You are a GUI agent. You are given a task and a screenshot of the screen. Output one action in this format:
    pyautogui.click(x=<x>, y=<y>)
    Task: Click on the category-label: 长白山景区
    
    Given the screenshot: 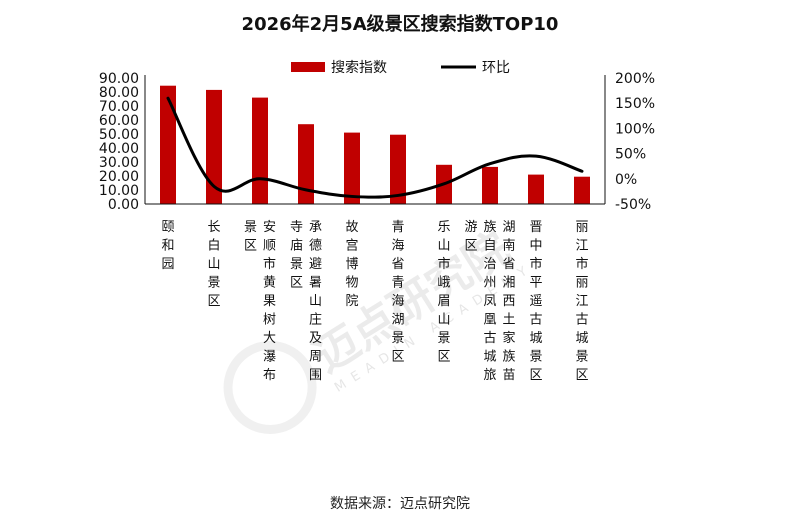 What is the action you would take?
    pyautogui.click(x=213, y=264)
    